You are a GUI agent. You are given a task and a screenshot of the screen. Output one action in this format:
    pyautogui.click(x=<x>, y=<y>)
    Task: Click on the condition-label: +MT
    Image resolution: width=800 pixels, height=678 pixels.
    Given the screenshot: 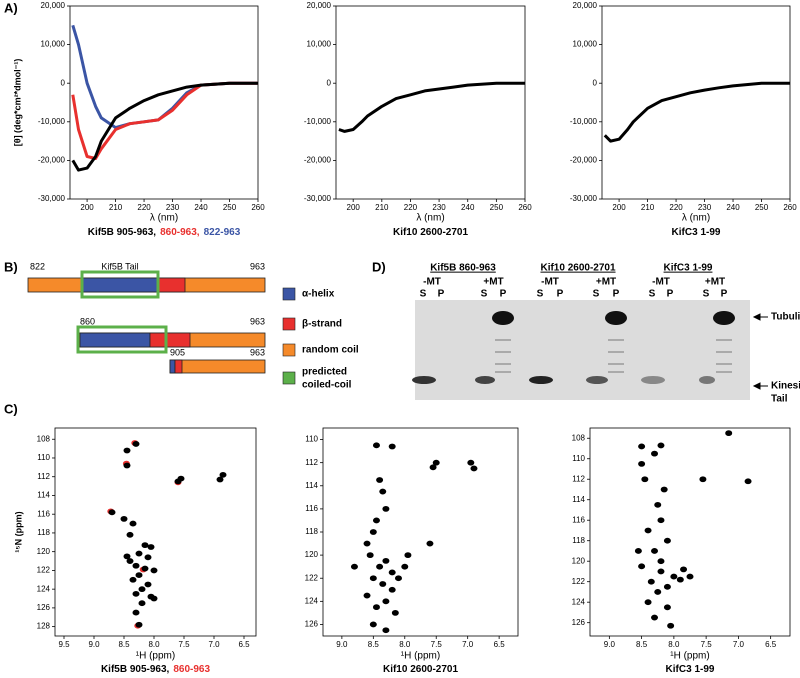 What is the action you would take?
    pyautogui.click(x=606, y=282)
    